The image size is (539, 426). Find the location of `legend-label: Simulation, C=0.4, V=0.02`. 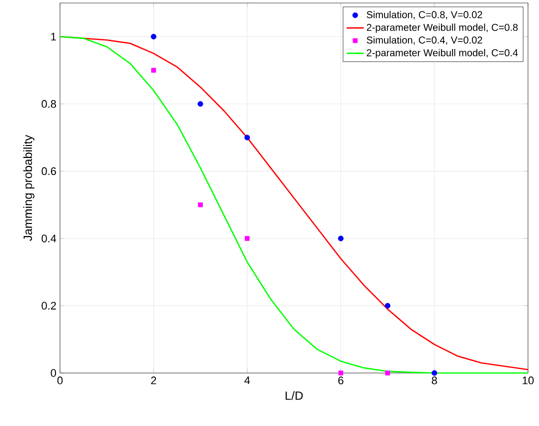

legend-label: Simulation, C=0.4, V=0.02 is located at coordinates (424, 40).